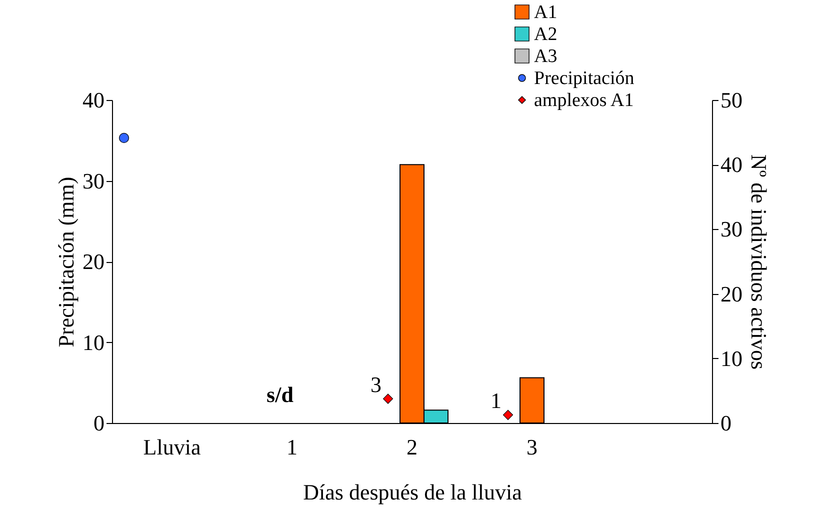 Image resolution: width=823 pixels, height=521 pixels. What do you see at coordinates (280, 394) in the screenshot?
I see `annotation: s/d` at bounding box center [280, 394].